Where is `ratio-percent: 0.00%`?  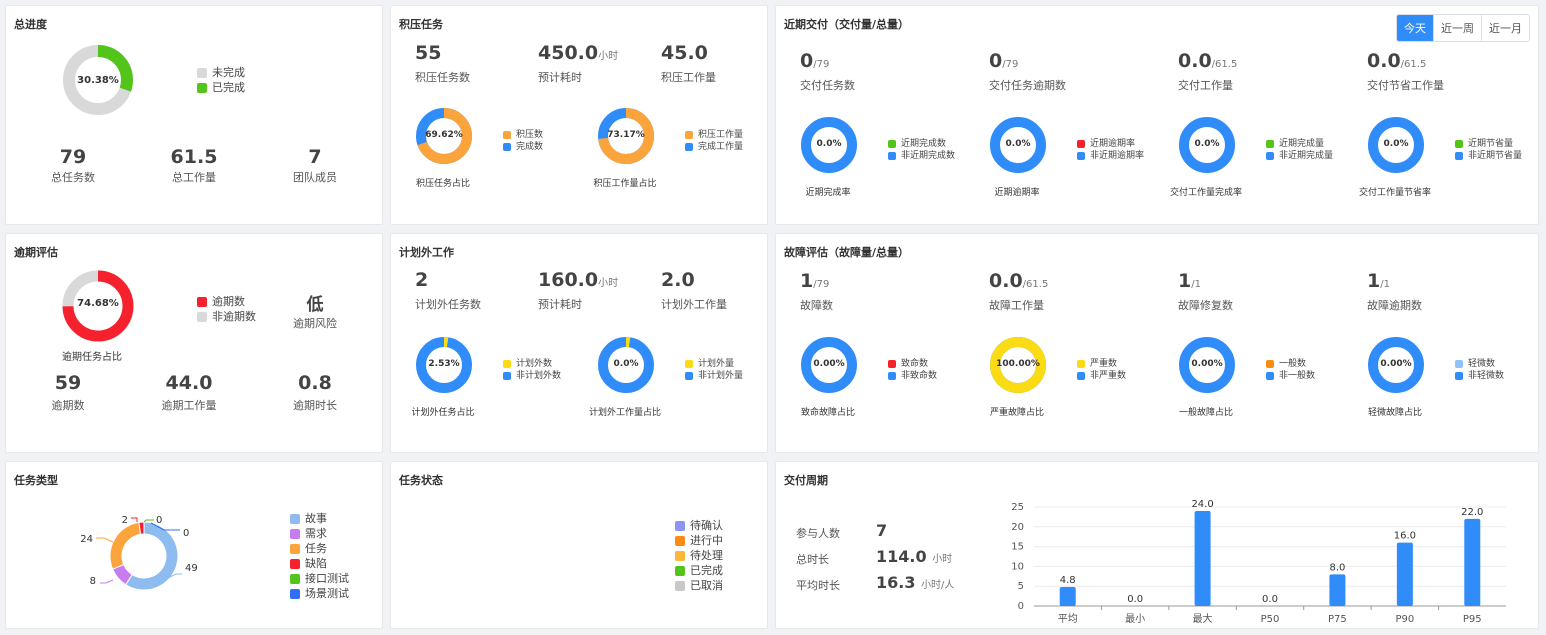 ratio-percent: 0.00% is located at coordinates (829, 364).